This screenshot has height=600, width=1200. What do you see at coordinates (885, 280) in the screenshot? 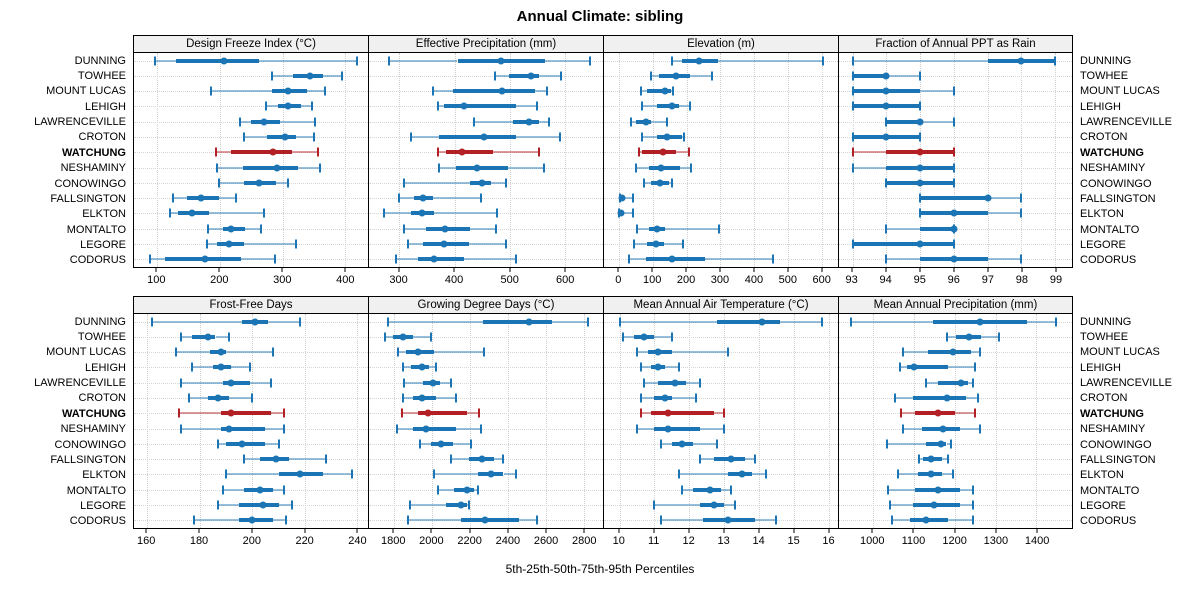
I see `axis-tick-label: 94` at bounding box center [885, 280].